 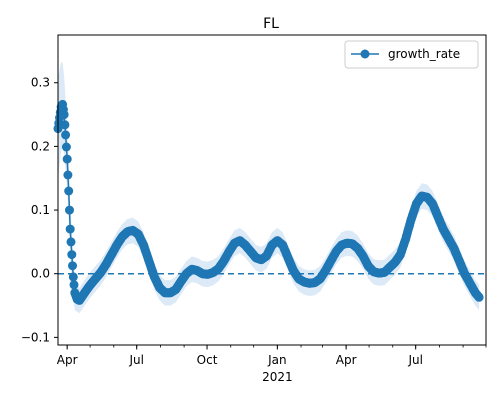 What do you see at coordinates (40, 274) in the screenshot?
I see `y-tick-label: 0.0` at bounding box center [40, 274].